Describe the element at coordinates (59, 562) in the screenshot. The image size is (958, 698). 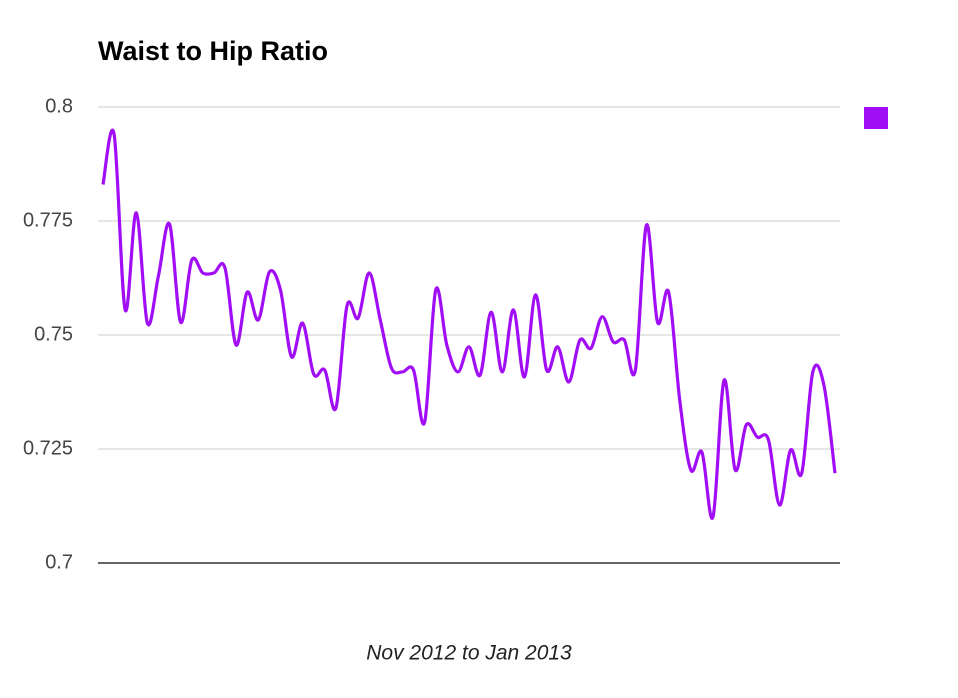
I see `y-tick-label: 0.7` at that location.